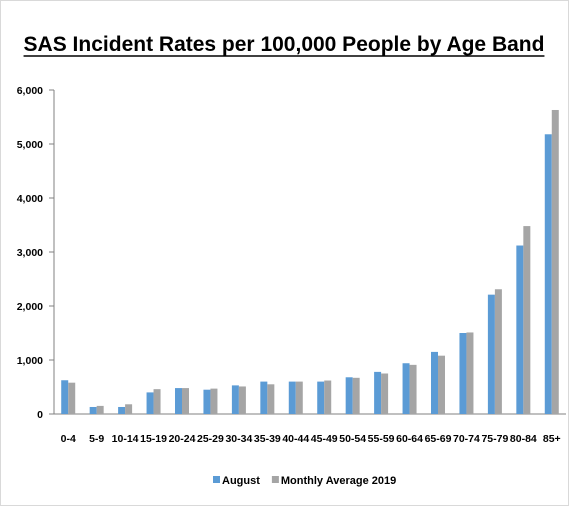 This screenshot has width=569, height=506. What do you see at coordinates (210, 439) in the screenshot?
I see `x-tick-label: 25-29` at bounding box center [210, 439].